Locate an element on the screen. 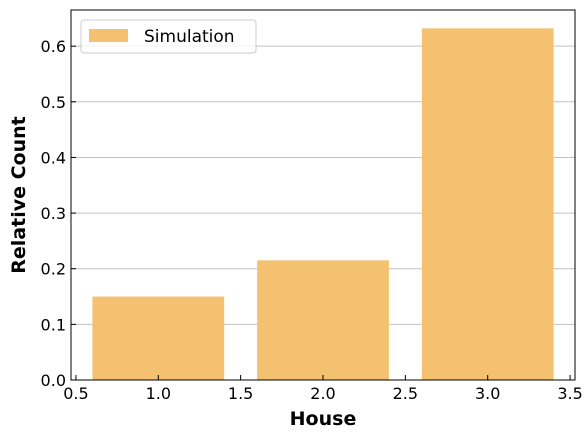 The image size is (586, 439). x-tick-label-0: 0.5 is located at coordinates (75, 393).